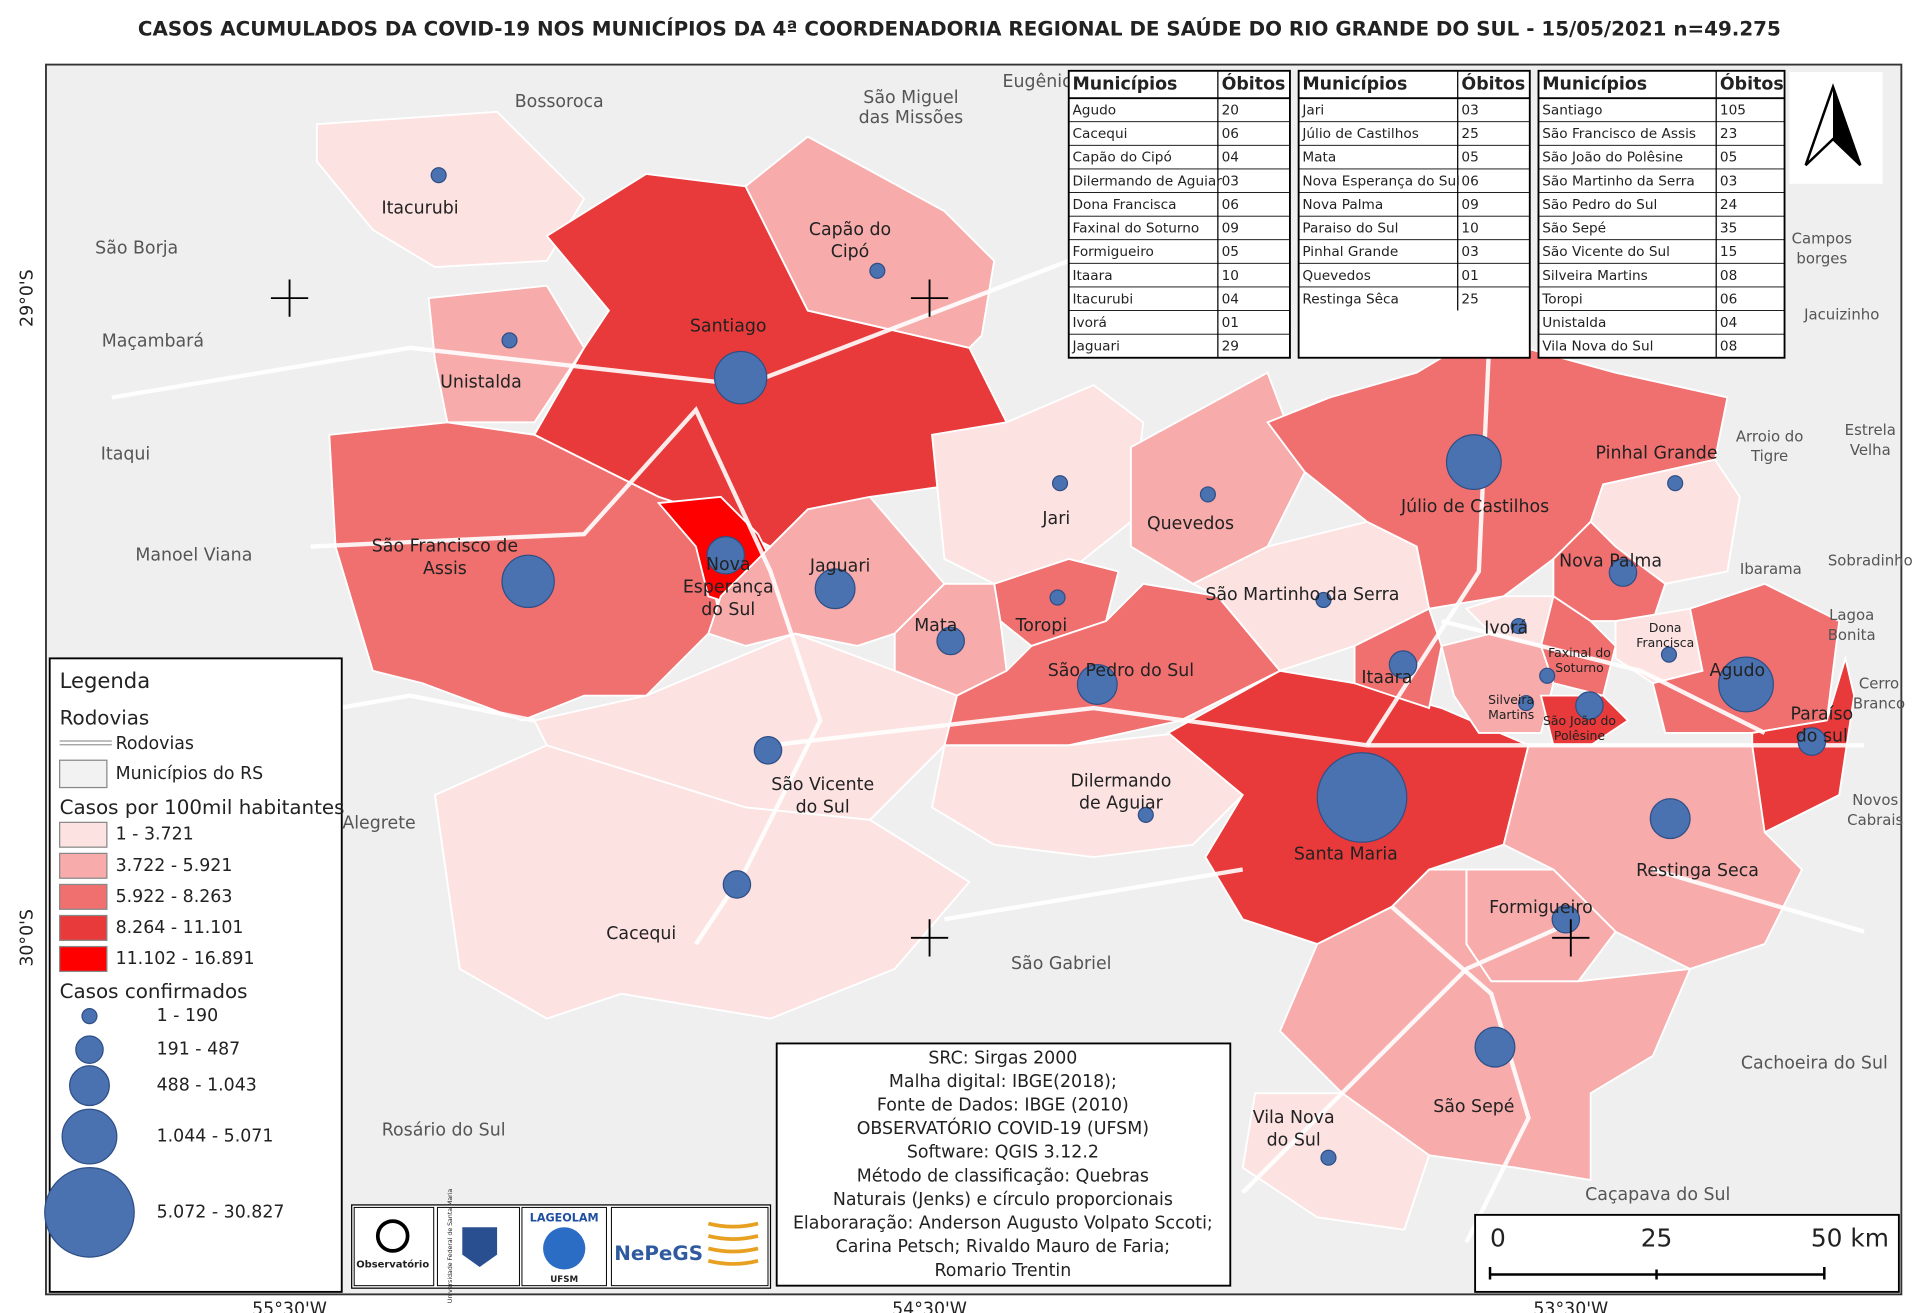 This screenshot has width=1920, height=1313. Describe the element at coordinates (1003, 1176) in the screenshot. I see `info-line: Método de classificação: Quebras` at that location.